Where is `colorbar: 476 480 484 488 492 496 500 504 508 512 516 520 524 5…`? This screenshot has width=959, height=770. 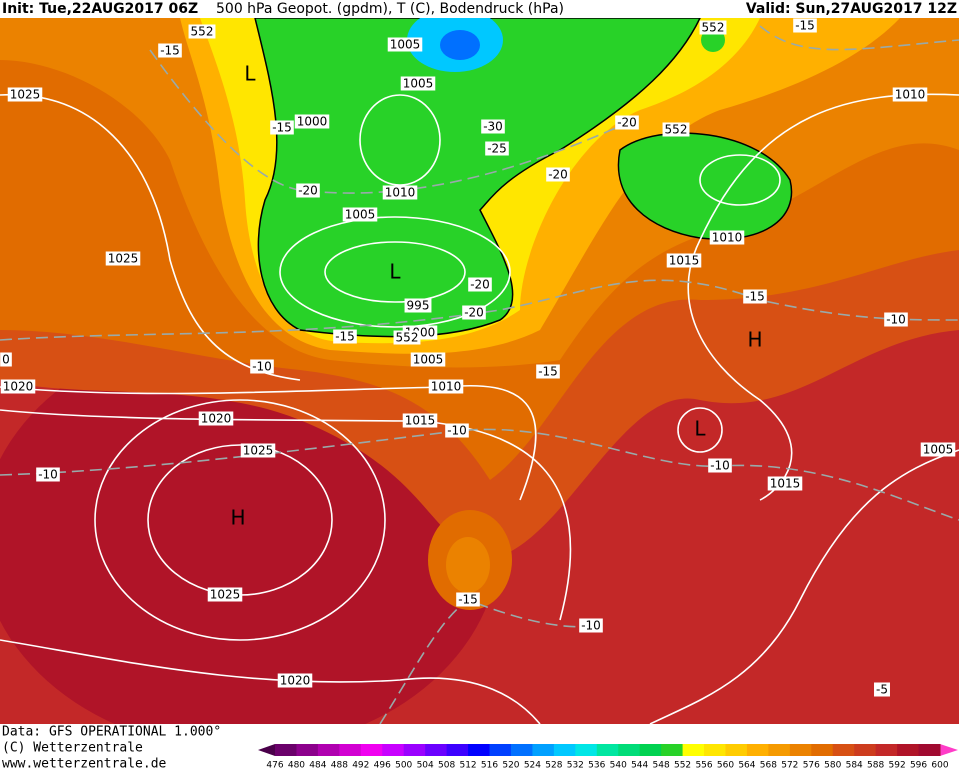
colorbar: 476 480 484 488 492 496 500 504 508 512 516 520 524 5… is located at coordinates (608, 757).